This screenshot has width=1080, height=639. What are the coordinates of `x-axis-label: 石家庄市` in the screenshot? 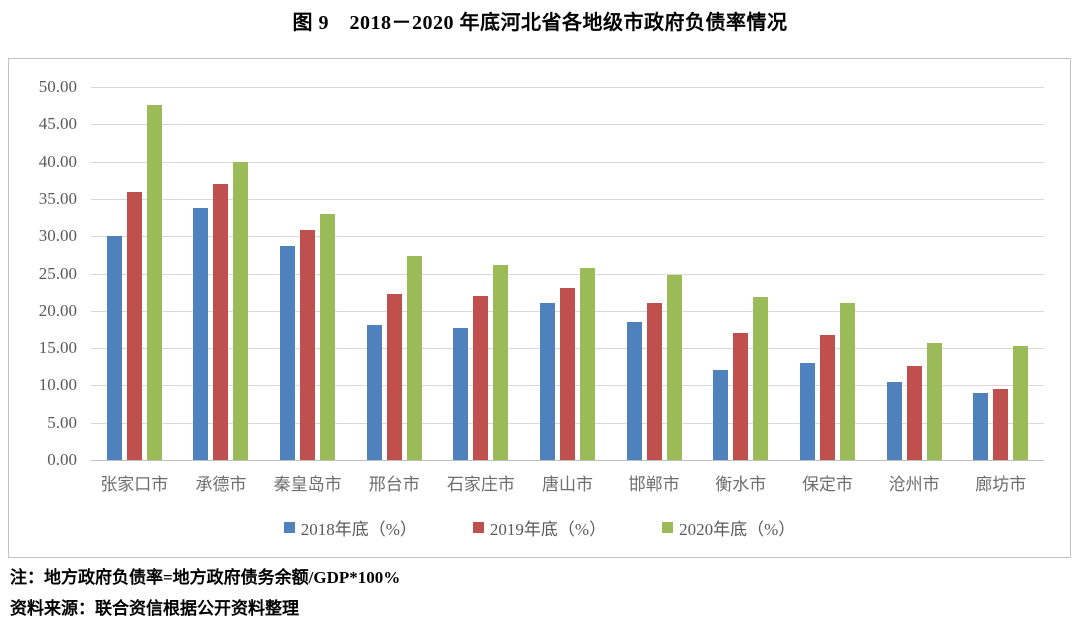 It's located at (480, 484).